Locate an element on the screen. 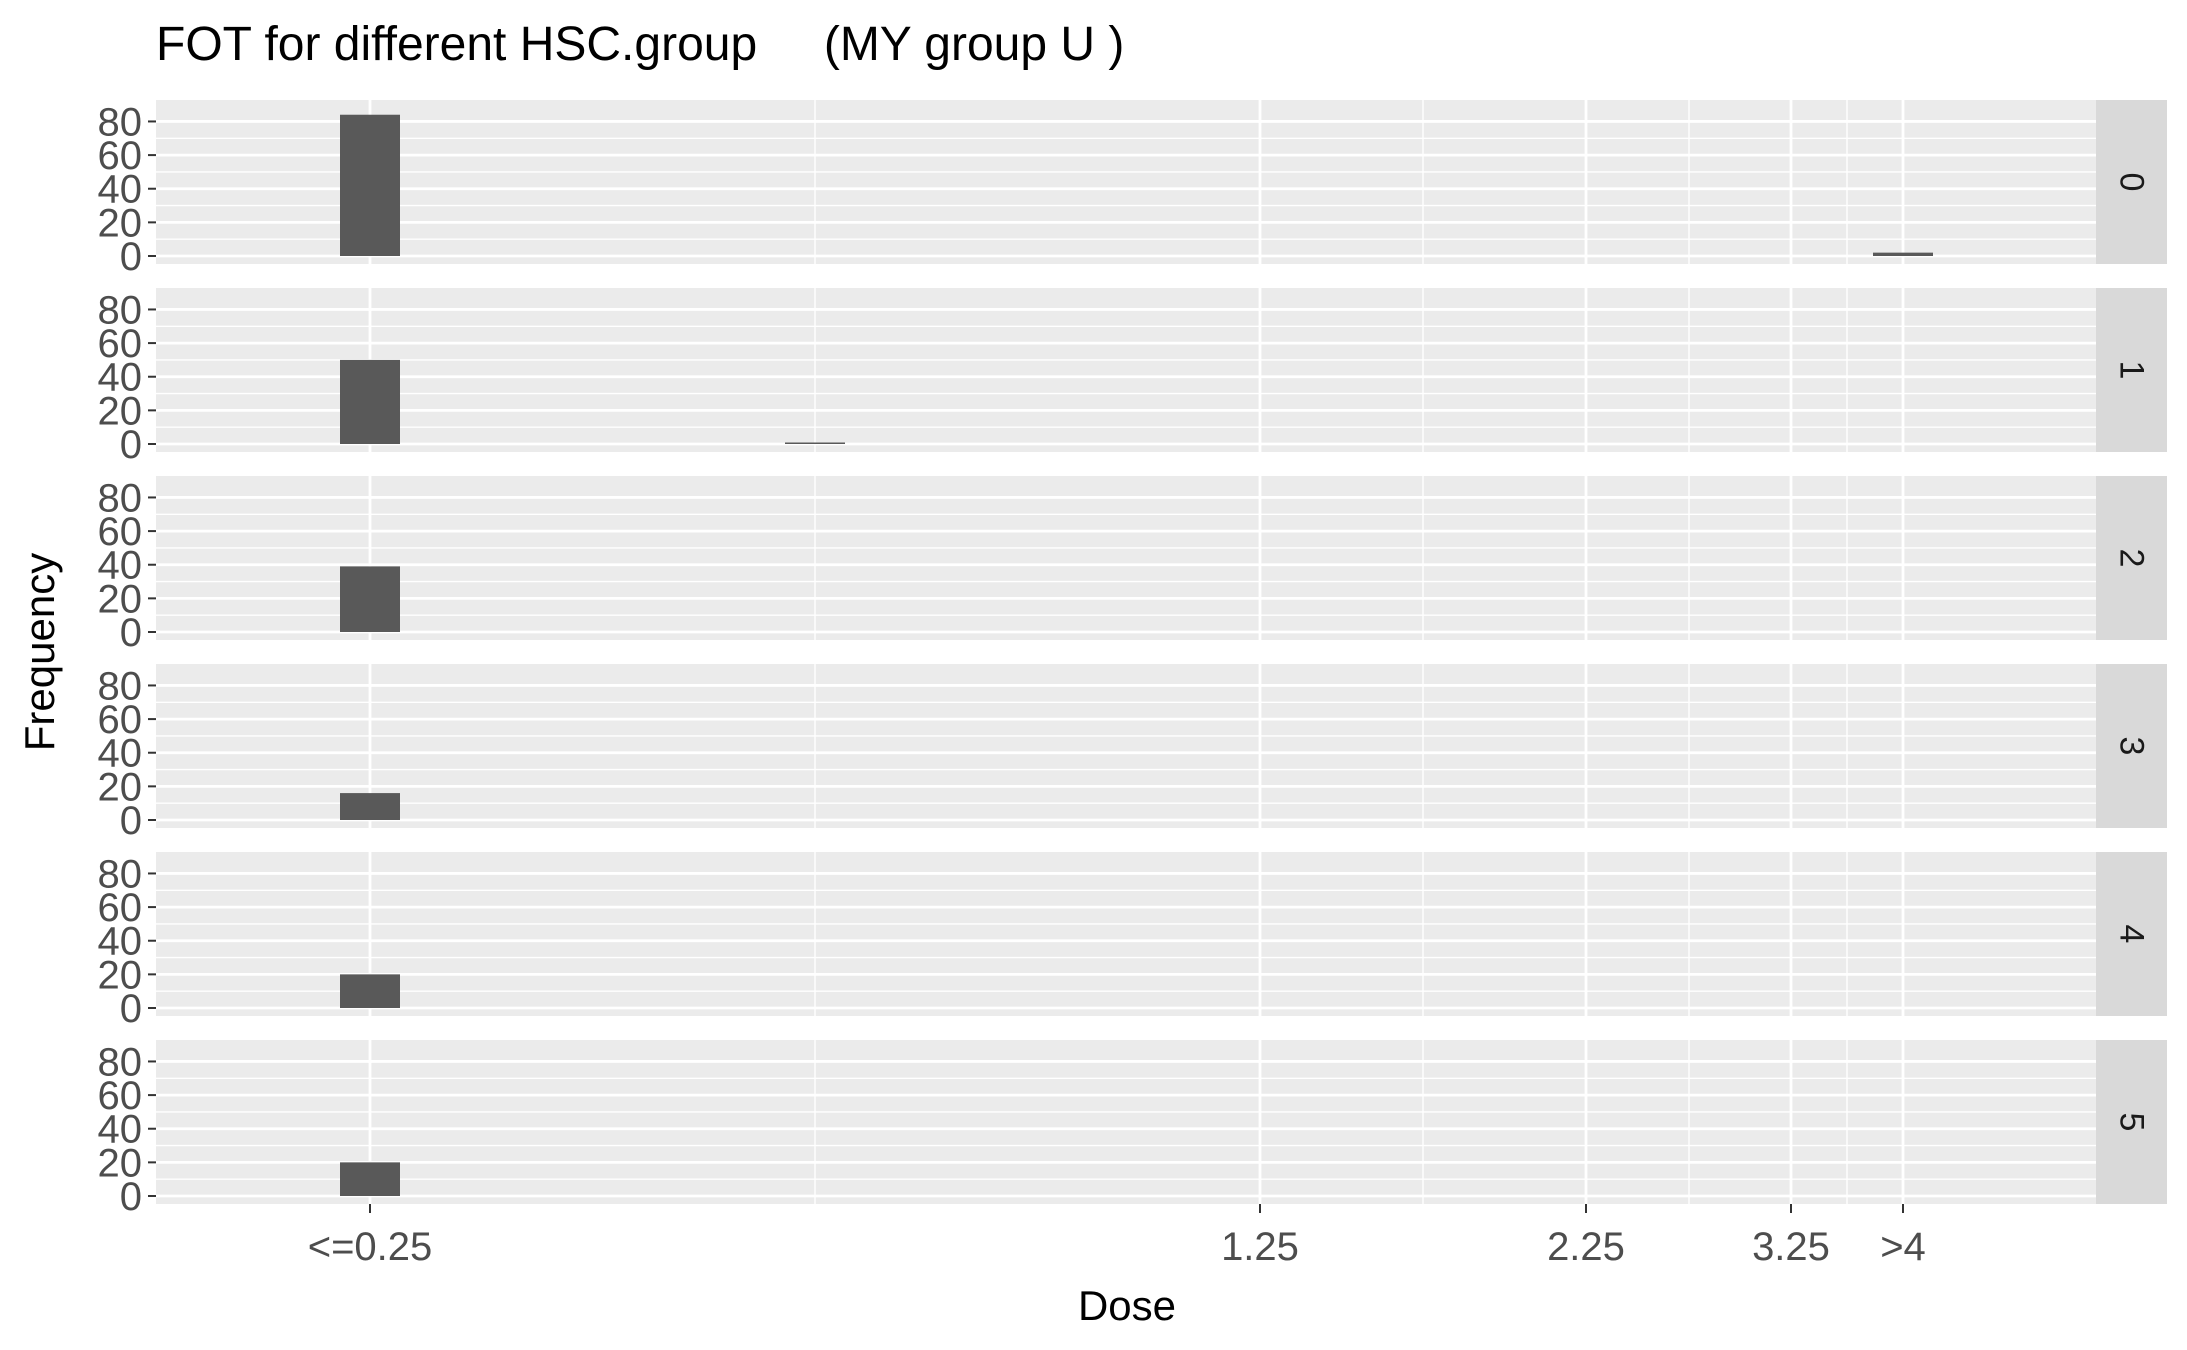  x-axis: <=0.25 1.25 2.25 3.25 >4 is located at coordinates (1117, 1236).